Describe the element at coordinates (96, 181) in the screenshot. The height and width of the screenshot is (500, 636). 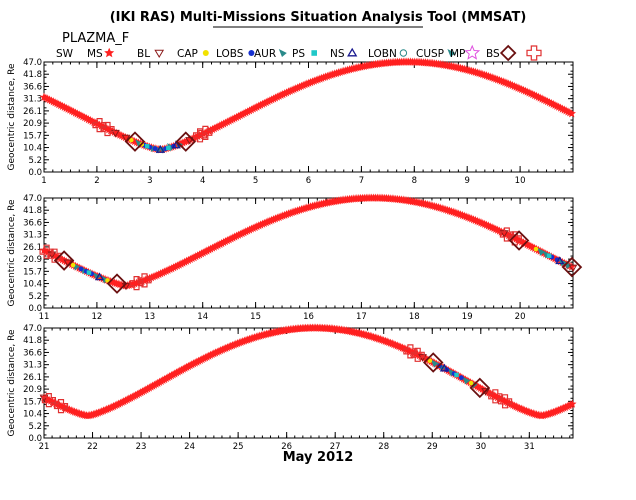
I see `x-tick-label: 2` at that location.